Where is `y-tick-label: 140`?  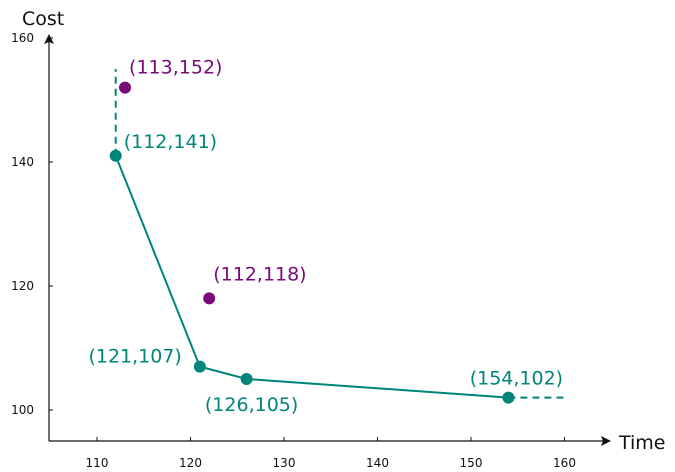
y-tick-label: 140 is located at coordinates (22, 162).